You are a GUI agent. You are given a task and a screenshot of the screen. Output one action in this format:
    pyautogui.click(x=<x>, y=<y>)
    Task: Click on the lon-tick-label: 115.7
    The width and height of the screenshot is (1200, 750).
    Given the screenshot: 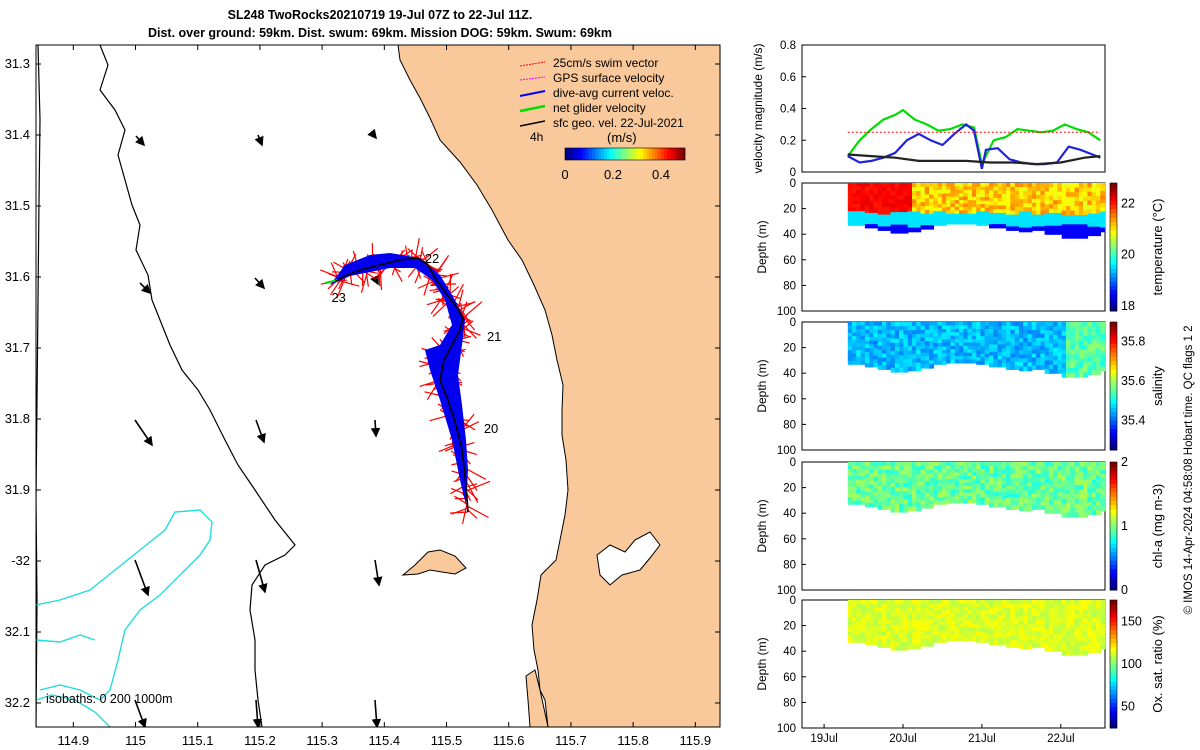 What is the action you would take?
    pyautogui.click(x=571, y=740)
    